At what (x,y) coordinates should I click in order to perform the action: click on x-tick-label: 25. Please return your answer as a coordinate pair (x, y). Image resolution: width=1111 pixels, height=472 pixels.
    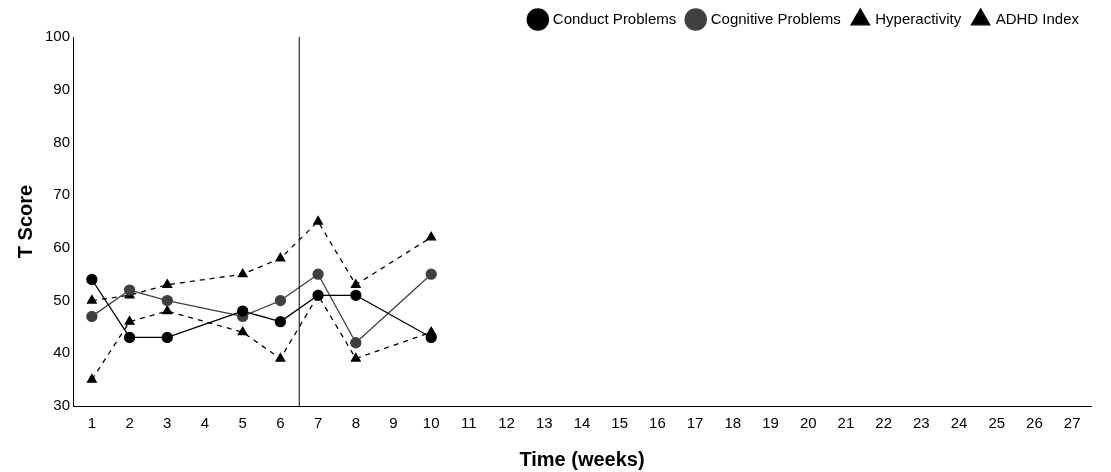
    Looking at the image, I should click on (997, 422).